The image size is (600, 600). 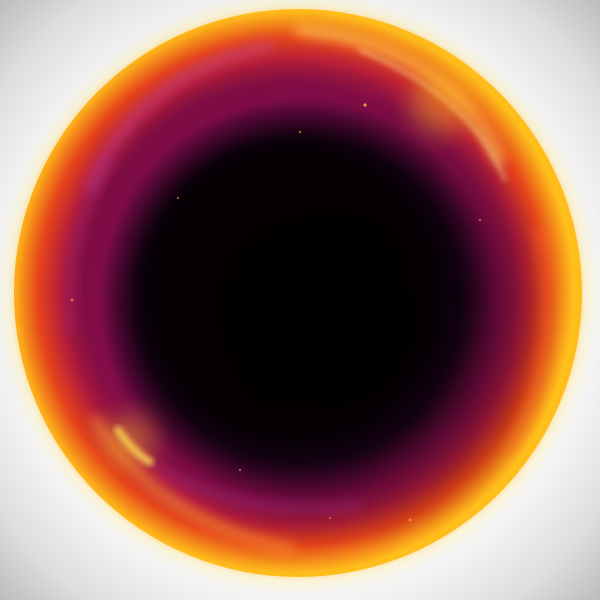 What do you see at coordinates (180, 117) in the screenshot?
I see `streak-top-left-purple` at bounding box center [180, 117].